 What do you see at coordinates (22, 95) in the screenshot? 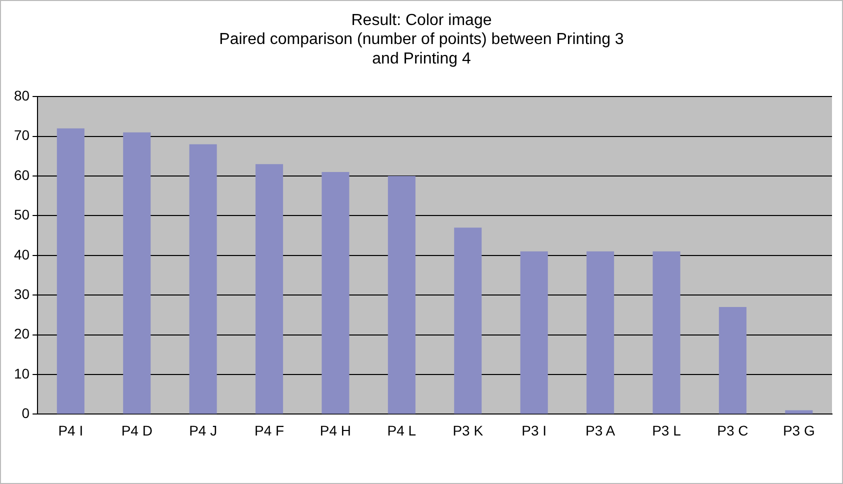
I see `y-tick-label: 80` at bounding box center [22, 95].